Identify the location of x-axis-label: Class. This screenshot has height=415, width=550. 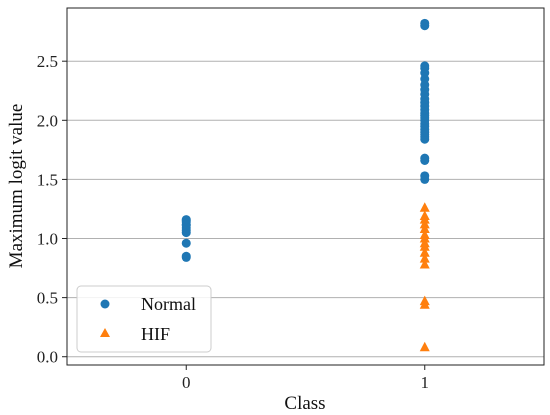
(304, 403).